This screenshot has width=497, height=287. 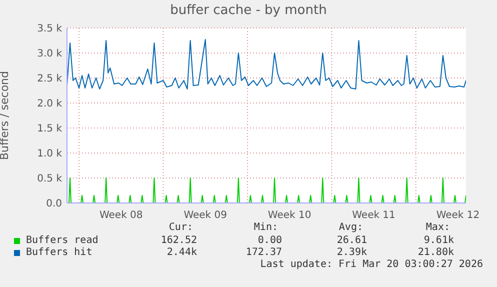 What do you see at coordinates (206, 216) in the screenshot?
I see `x-tick-label: Week 09` at bounding box center [206, 216].